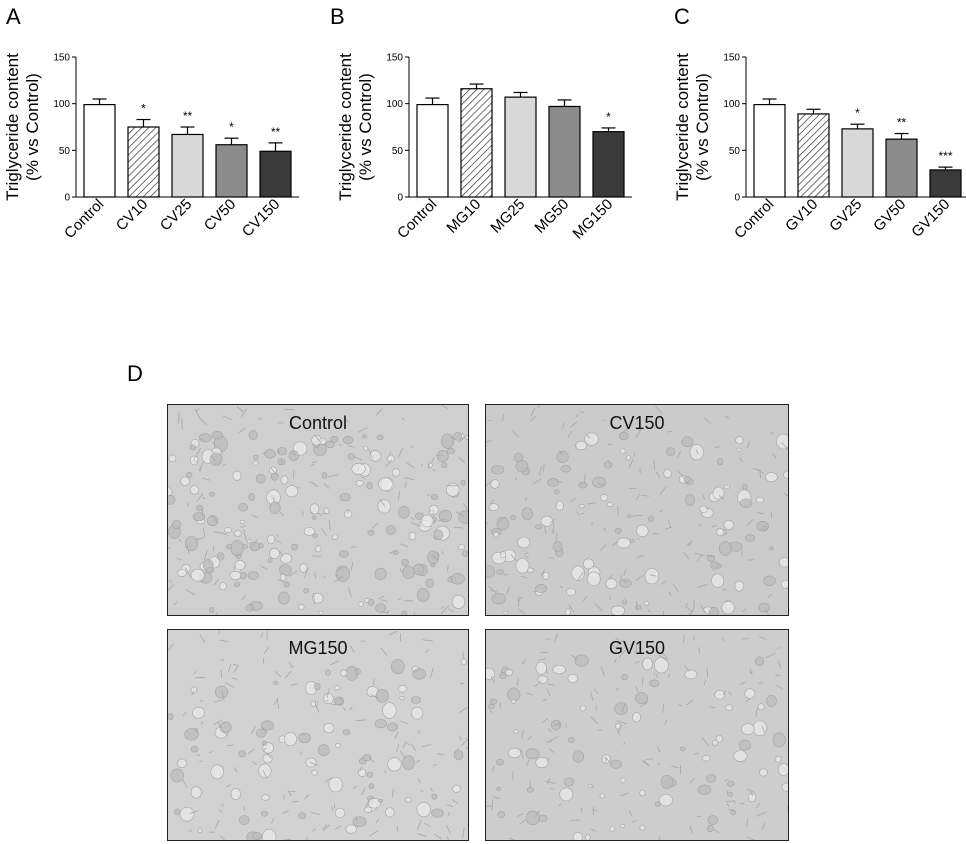 The height and width of the screenshot is (844, 966). What do you see at coordinates (945, 156) in the screenshot?
I see `significance-label: ***` at bounding box center [945, 156].